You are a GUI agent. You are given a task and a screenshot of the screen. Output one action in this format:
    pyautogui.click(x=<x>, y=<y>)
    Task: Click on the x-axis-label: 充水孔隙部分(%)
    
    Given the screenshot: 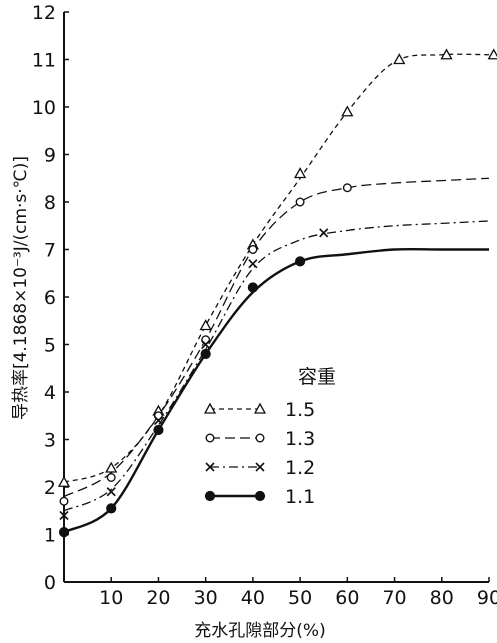 What is the action you would take?
    pyautogui.click(x=259, y=631)
    